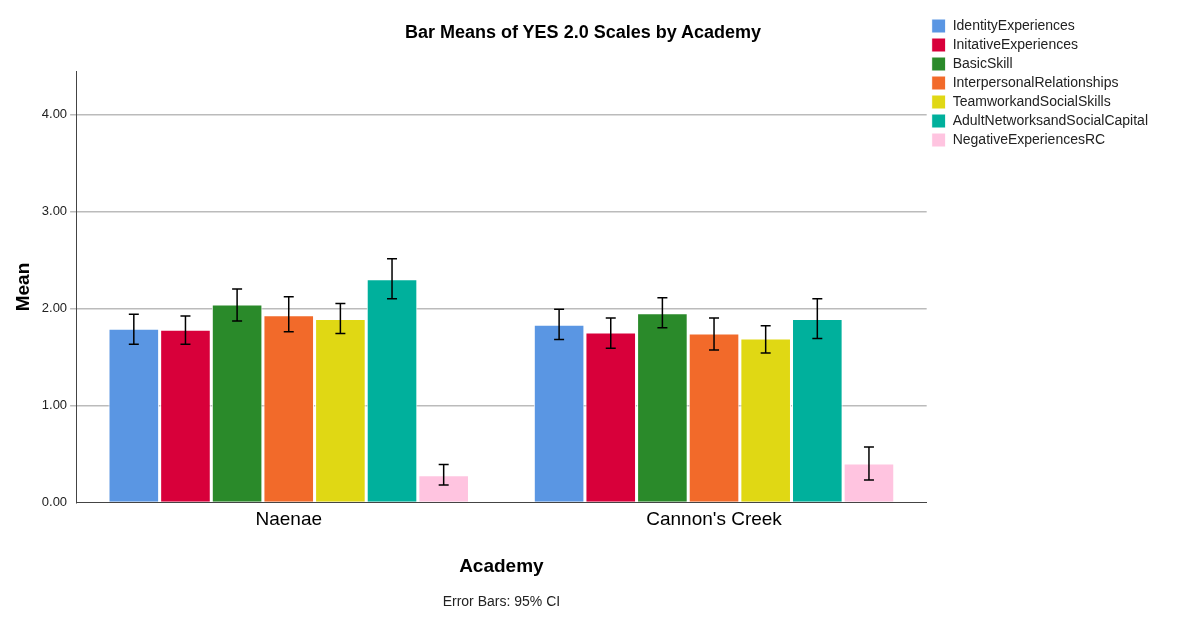 This screenshot has height=627, width=1180. What do you see at coordinates (54, 113) in the screenshot?
I see `y-tick-label: 4.00` at bounding box center [54, 113].